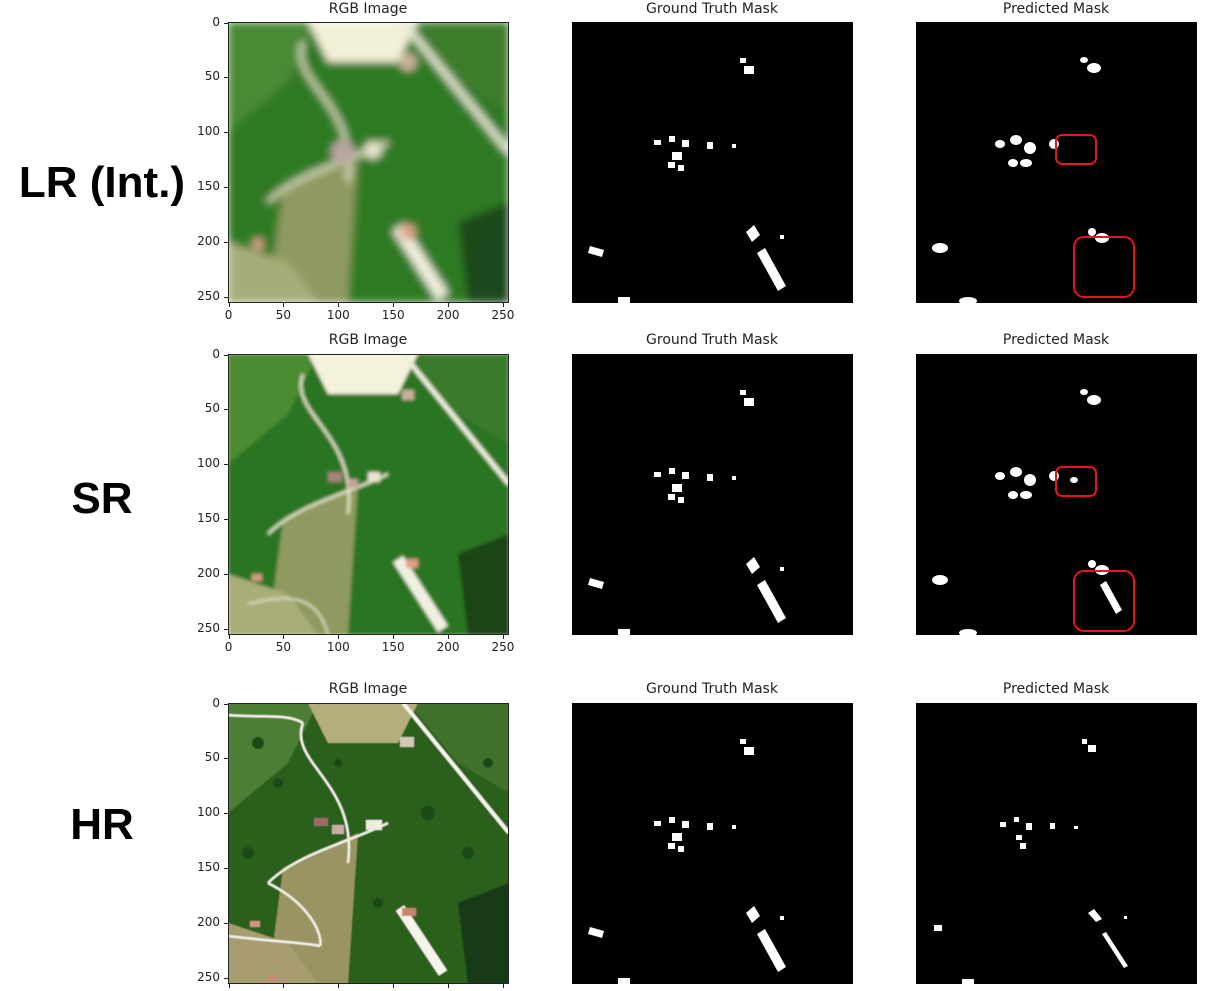  I want to click on pred-title-row1: Predicted Mask, so click(1056, 9).